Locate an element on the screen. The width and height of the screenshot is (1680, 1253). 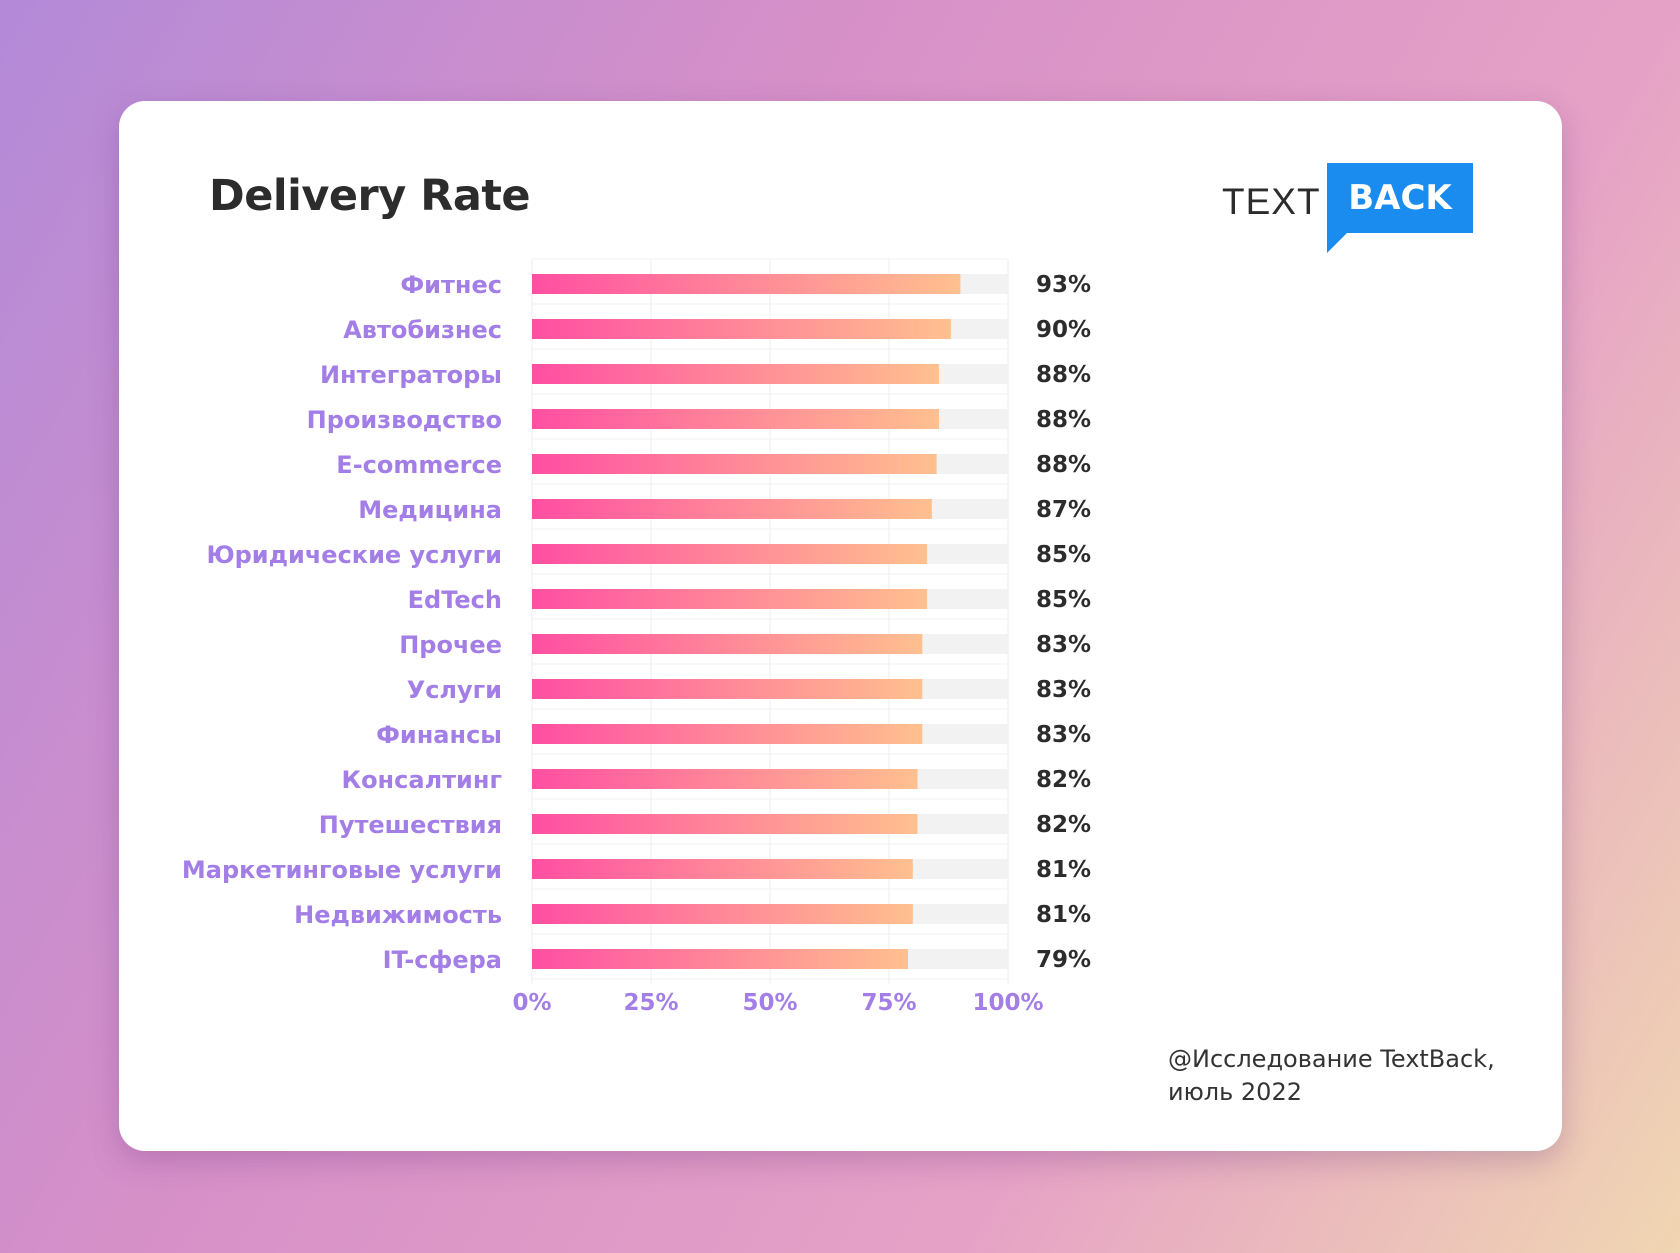
source-line-1: @Исследование TextBack, is located at coordinates (1331, 1059).